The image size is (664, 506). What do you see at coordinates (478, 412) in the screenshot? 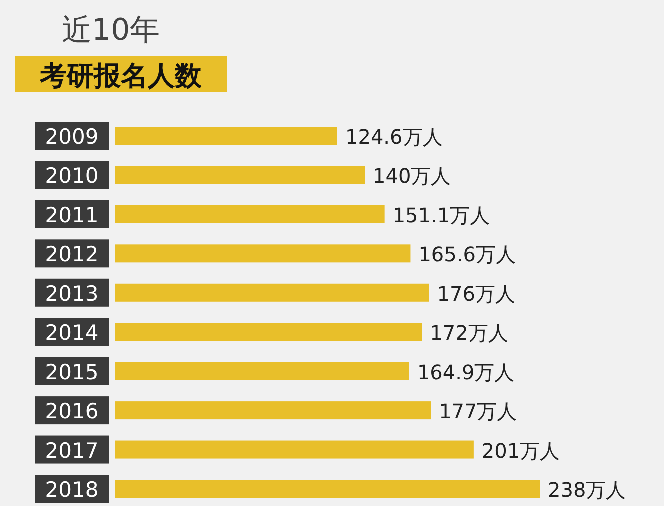
I see `data-label: 177万人` at bounding box center [478, 412].